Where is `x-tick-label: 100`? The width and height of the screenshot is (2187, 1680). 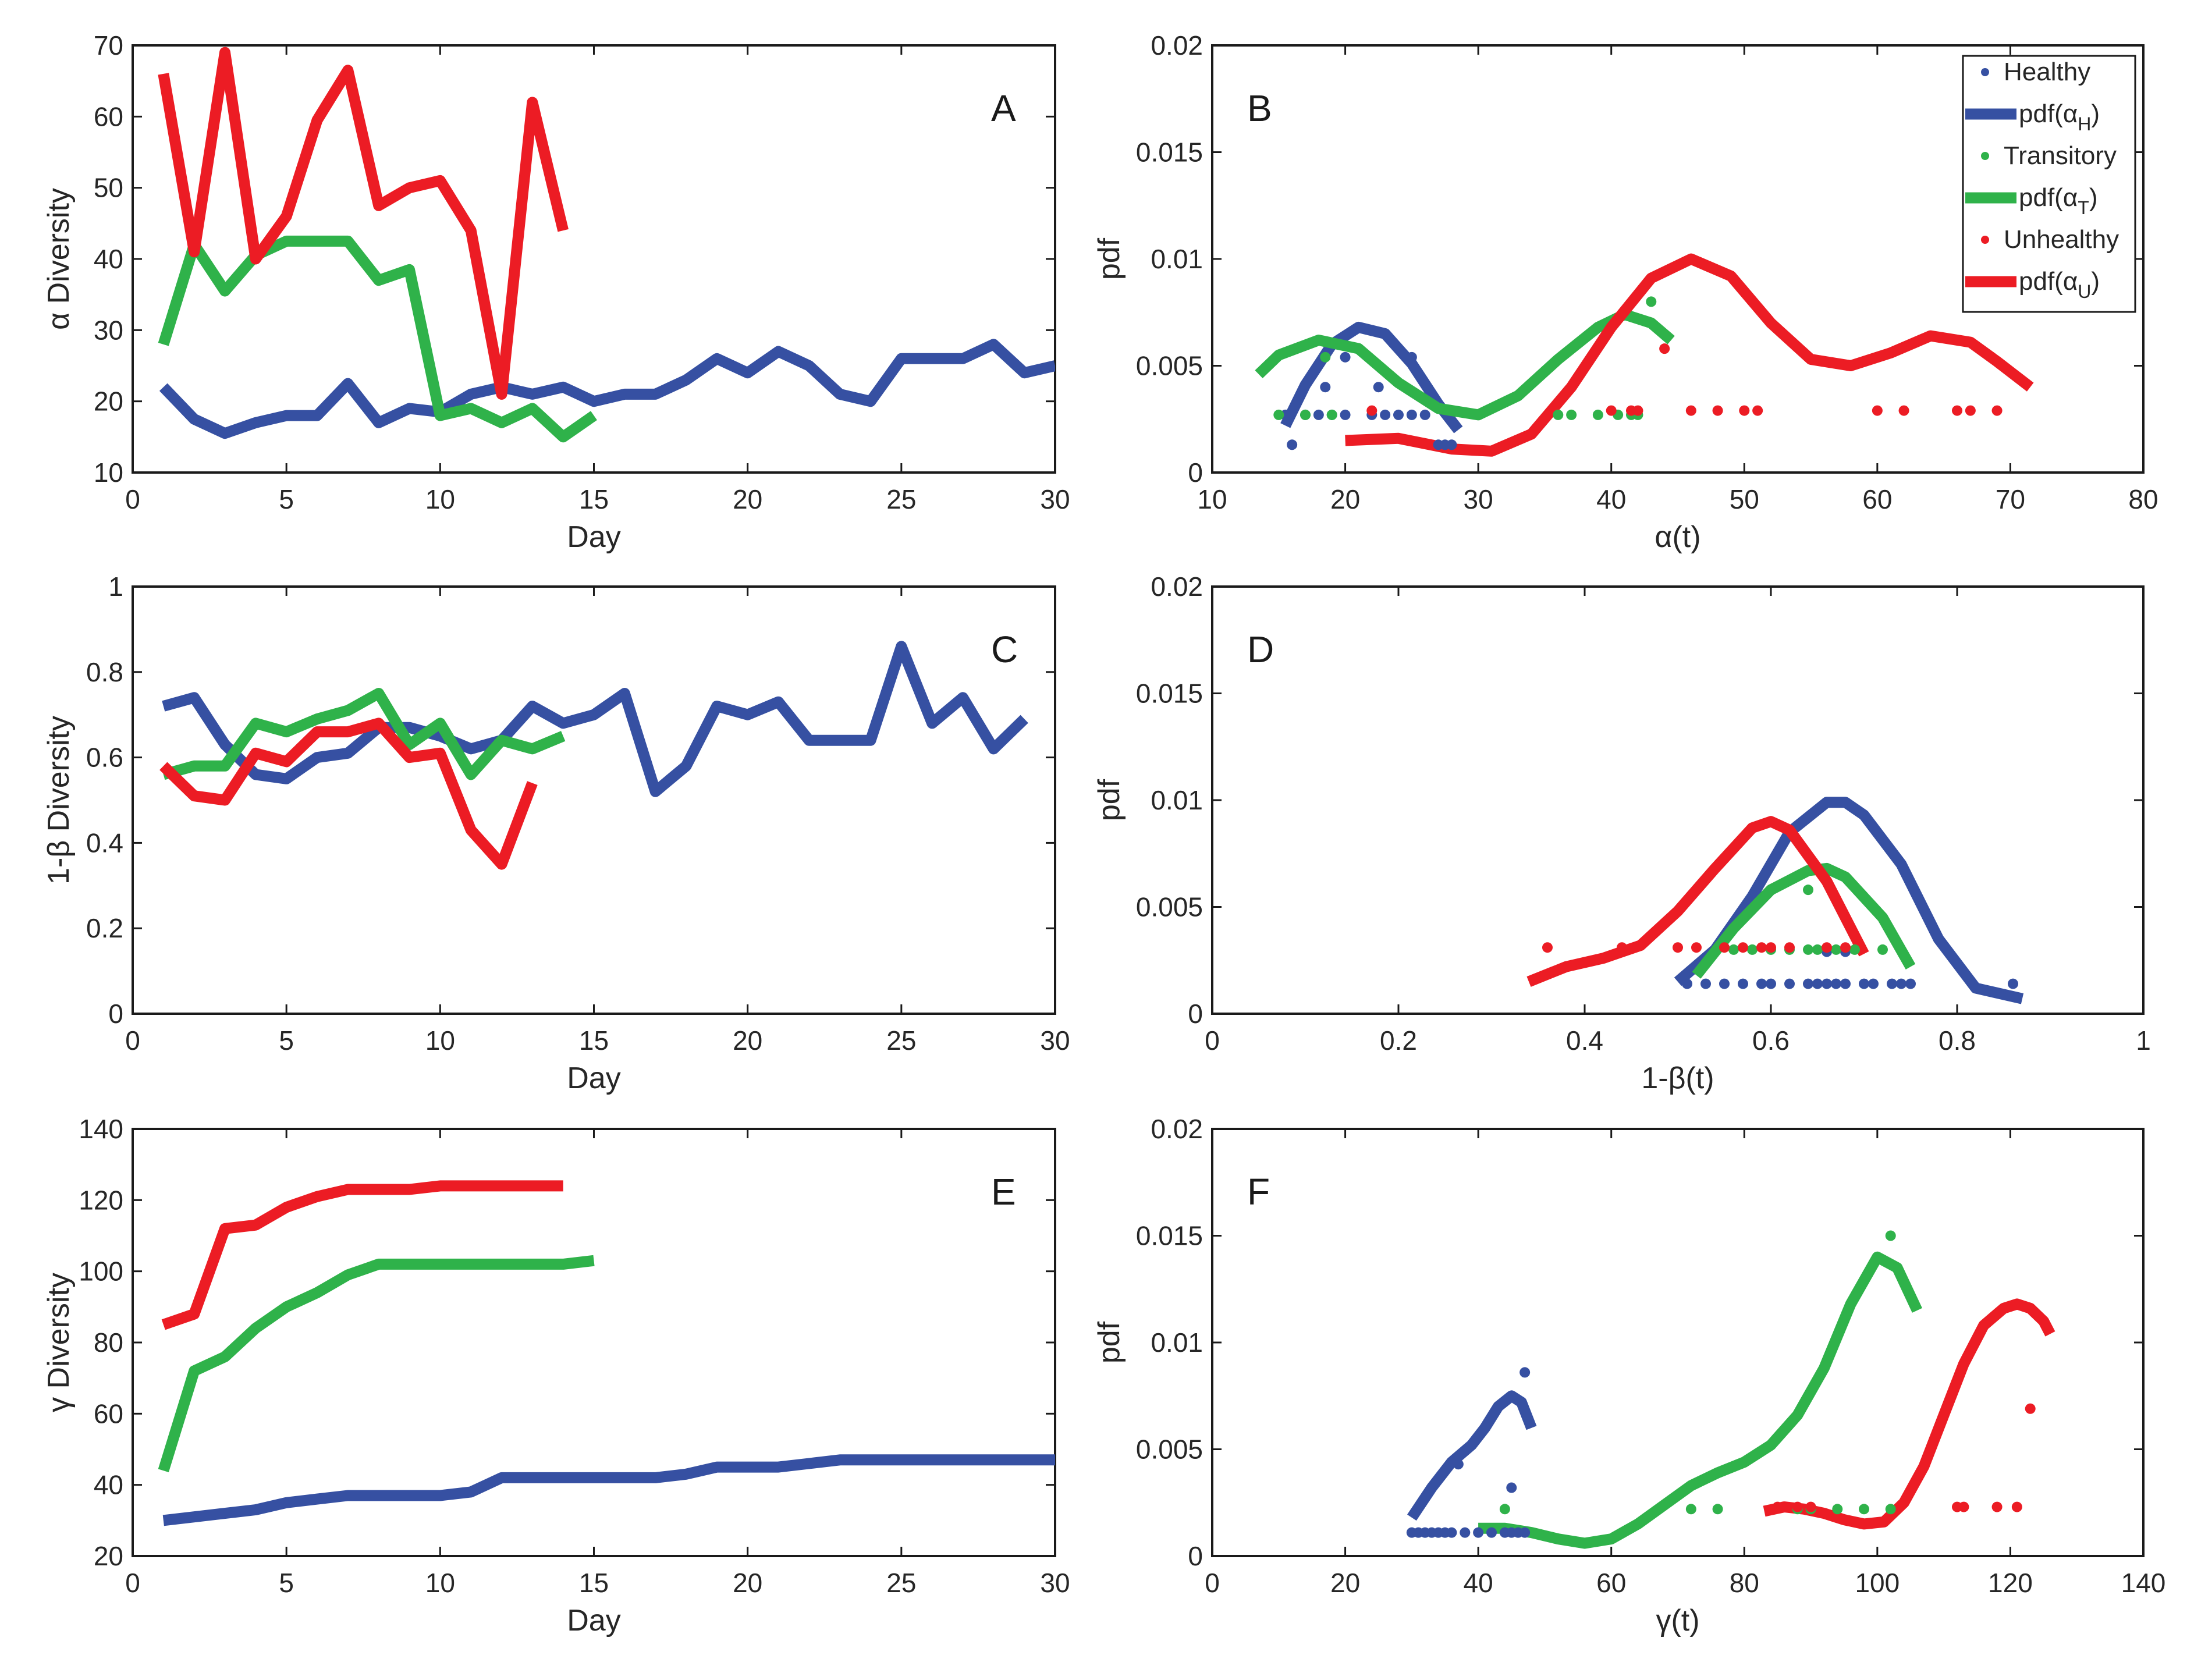 x-tick-label: 100 is located at coordinates (1877, 1583).